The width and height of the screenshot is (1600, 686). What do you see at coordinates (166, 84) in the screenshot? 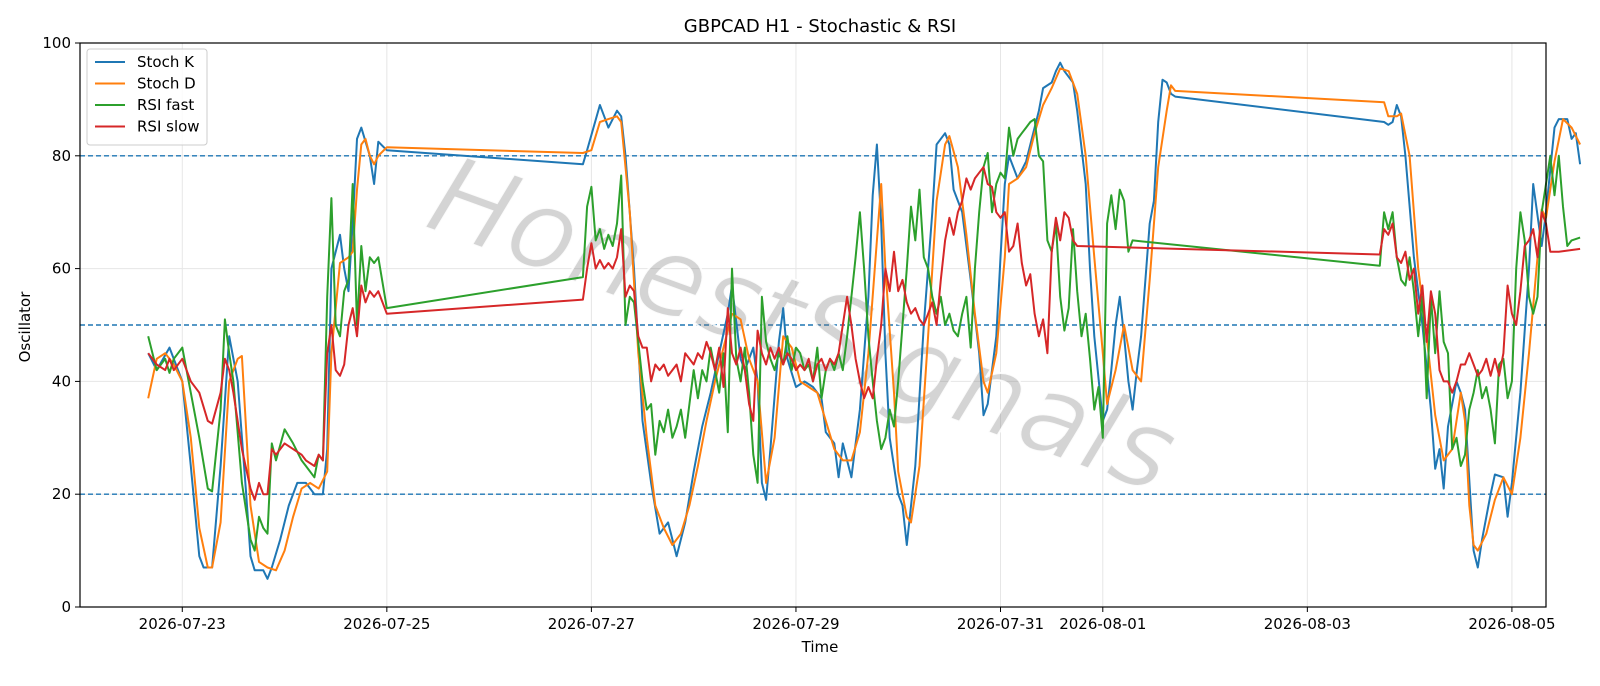
I see `legend-label: Stoch D` at bounding box center [166, 84].